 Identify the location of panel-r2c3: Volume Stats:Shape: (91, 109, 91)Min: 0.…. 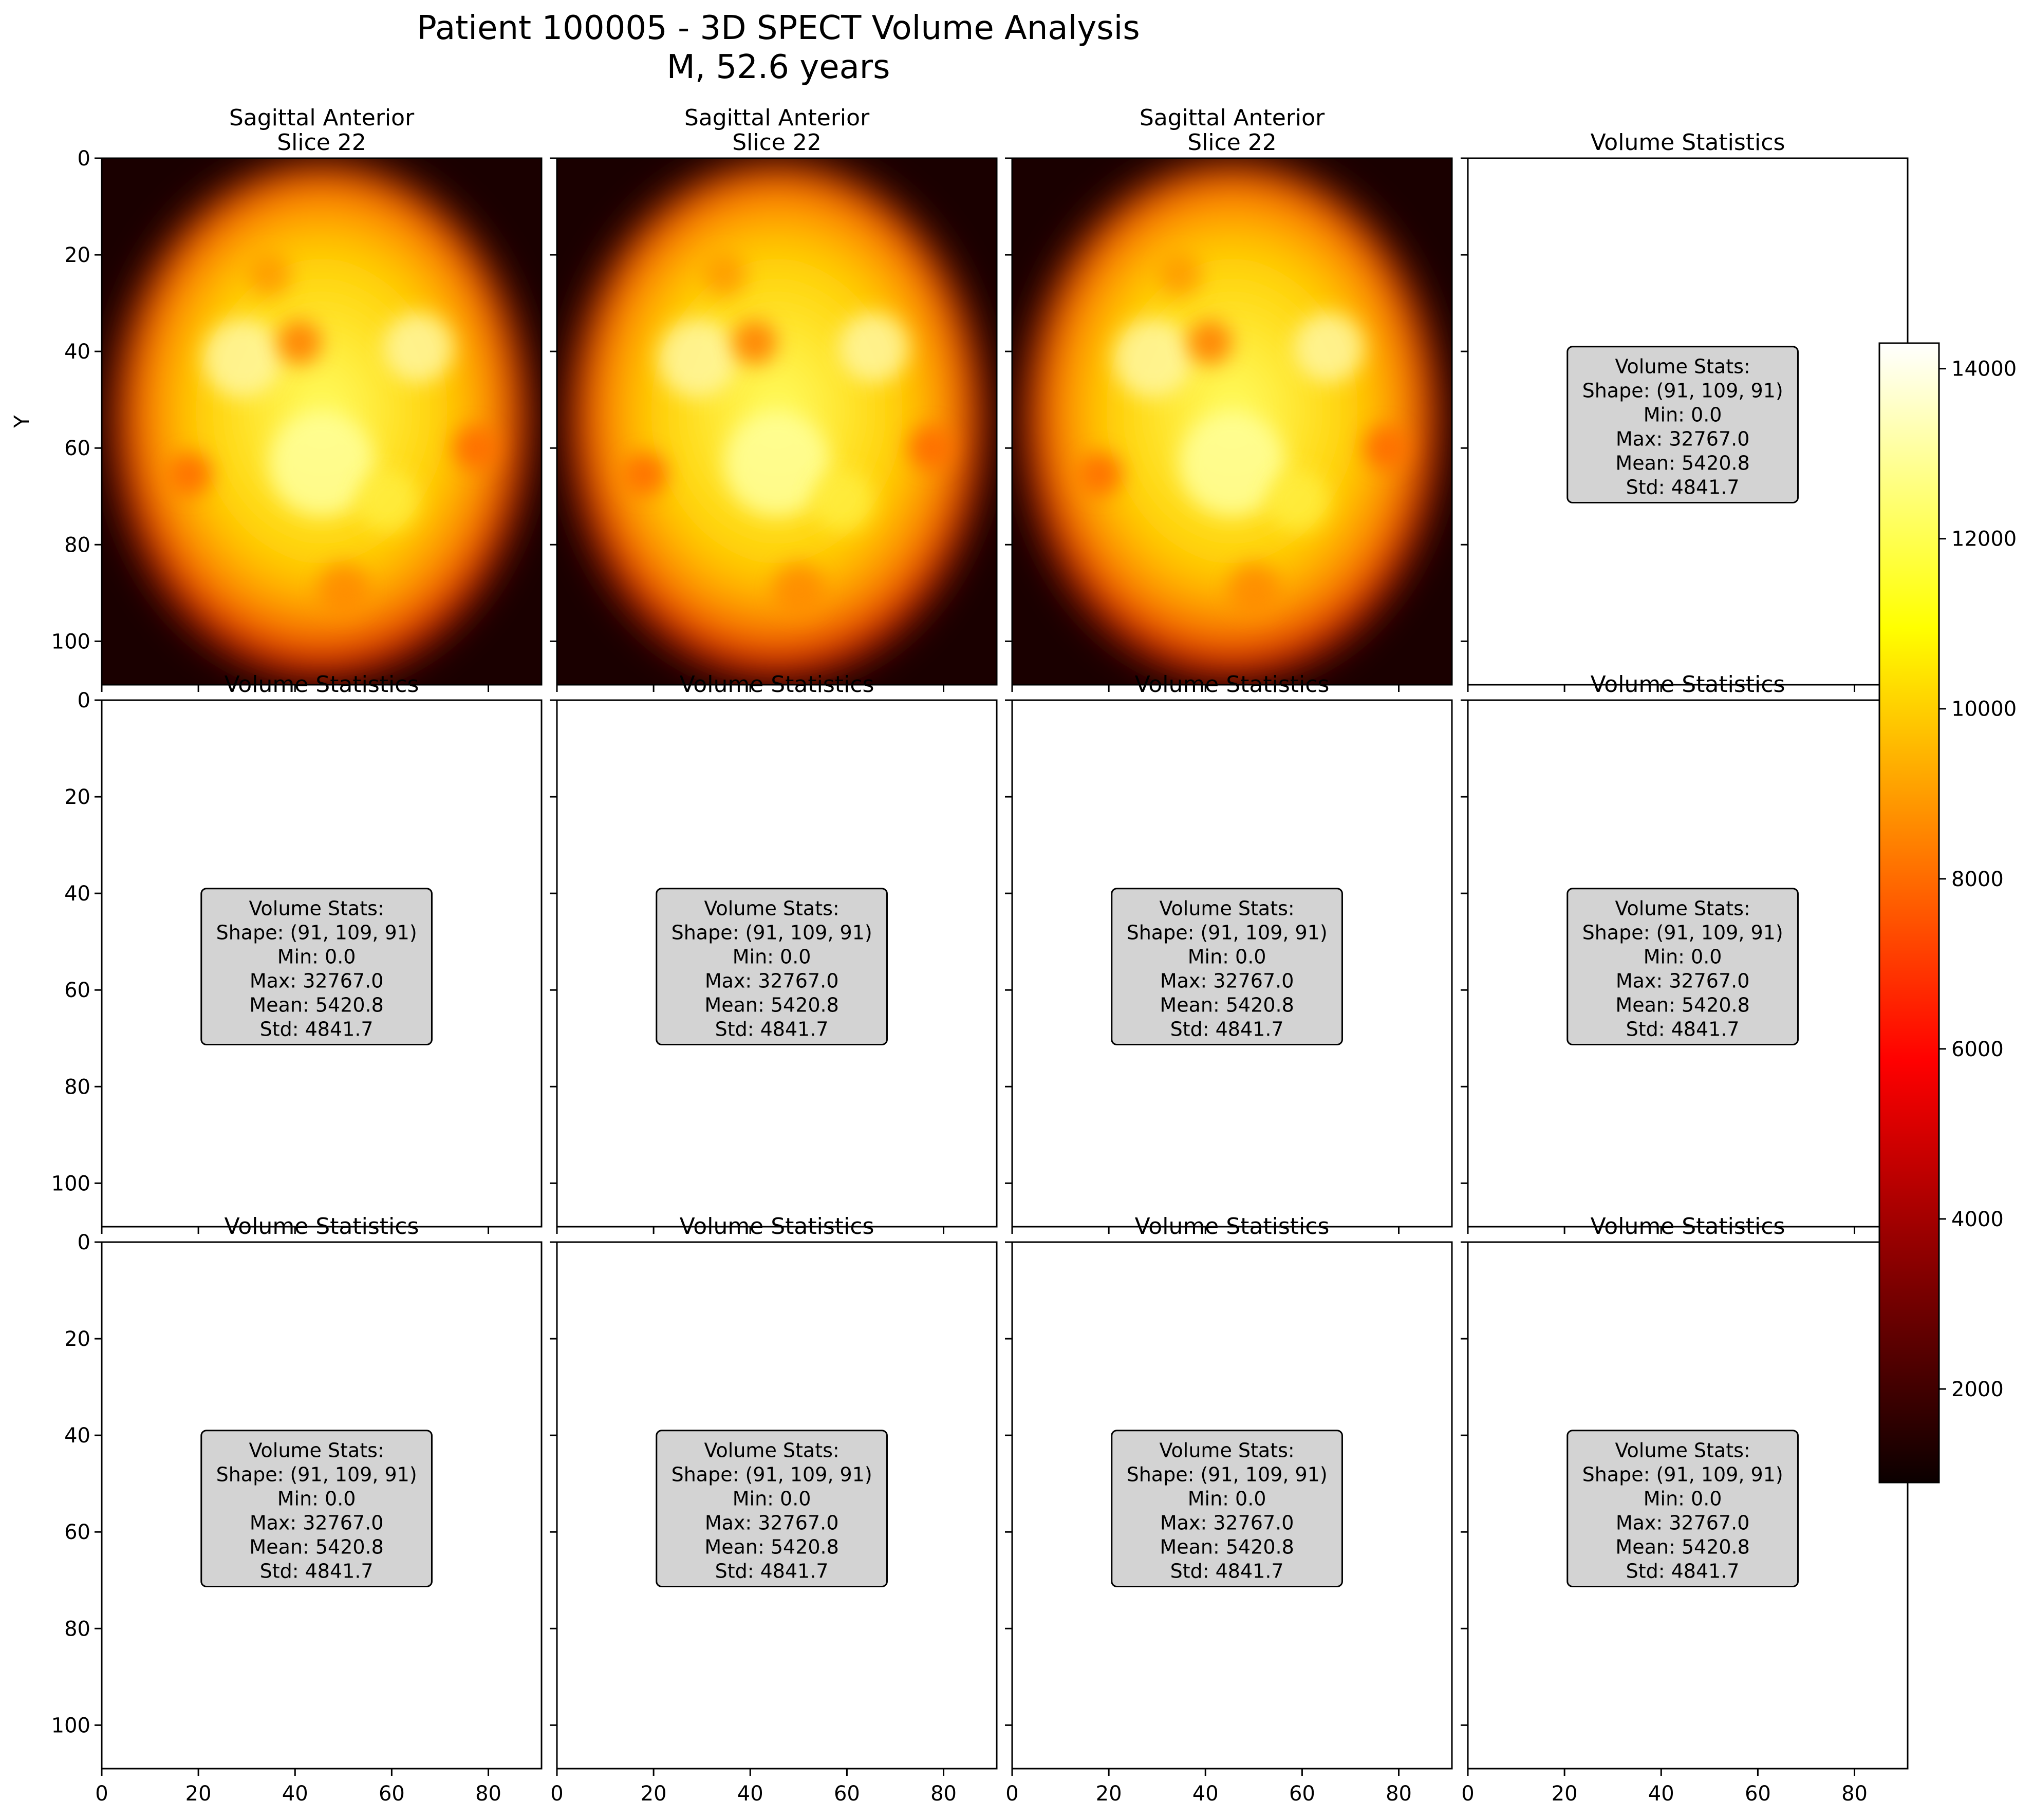
(1685, 1509).